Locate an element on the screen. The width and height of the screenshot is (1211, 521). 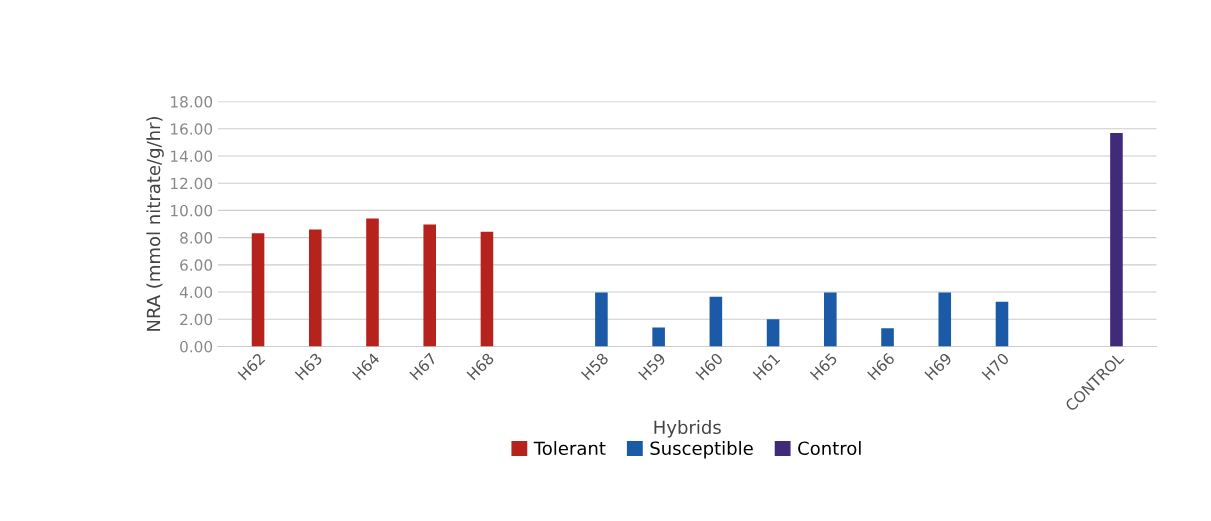
y-tick-label: 16.00 is located at coordinates (192, 129).